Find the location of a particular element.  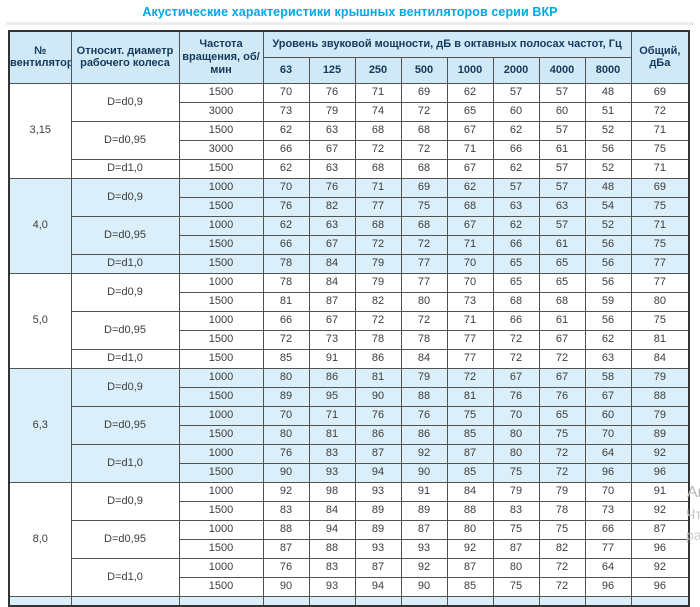

total-cell: 80 is located at coordinates (660, 301).